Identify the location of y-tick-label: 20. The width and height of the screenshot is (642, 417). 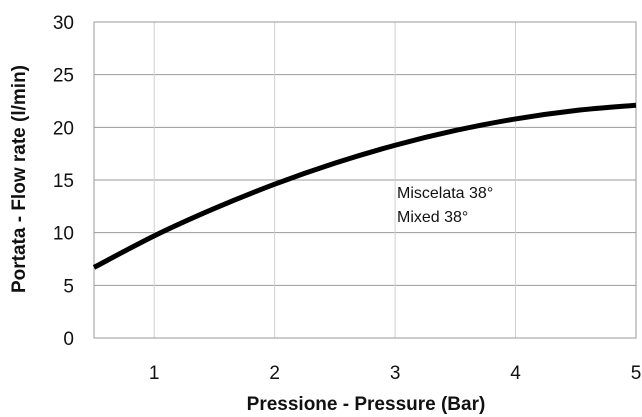
(63, 128).